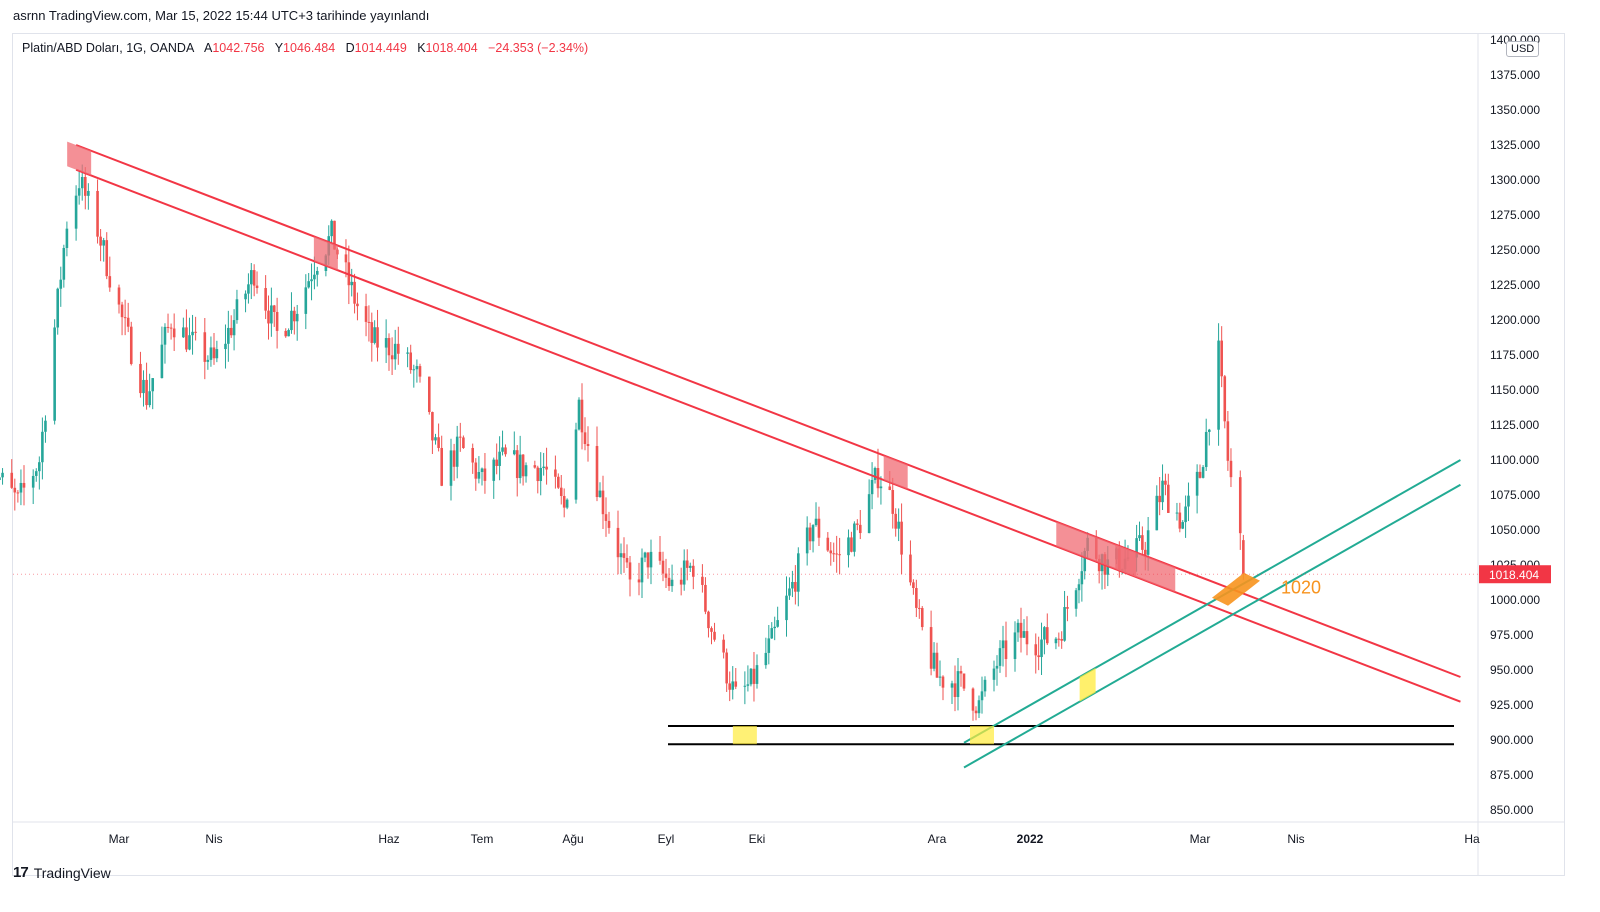  Describe the element at coordinates (1512, 705) in the screenshot. I see `y-tick-label: 925.000` at that location.